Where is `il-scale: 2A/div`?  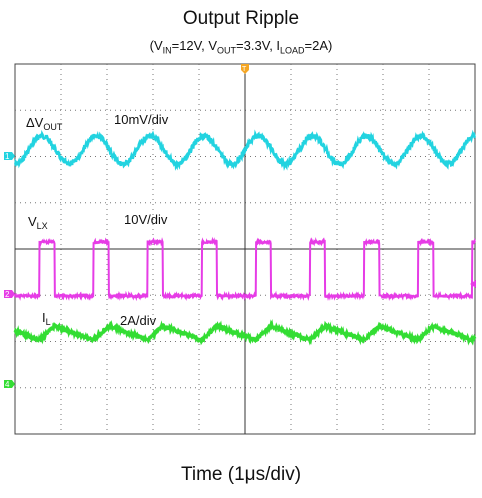 il-scale: 2A/div is located at coordinates (138, 320).